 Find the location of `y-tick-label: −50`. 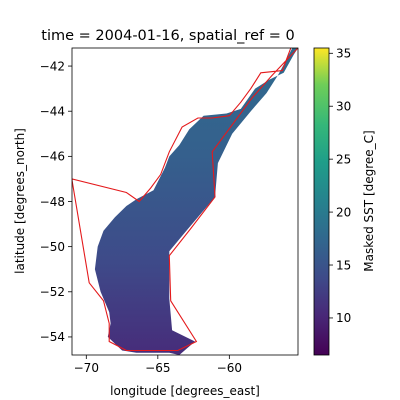

y-tick-label: −50 is located at coordinates (52, 247).